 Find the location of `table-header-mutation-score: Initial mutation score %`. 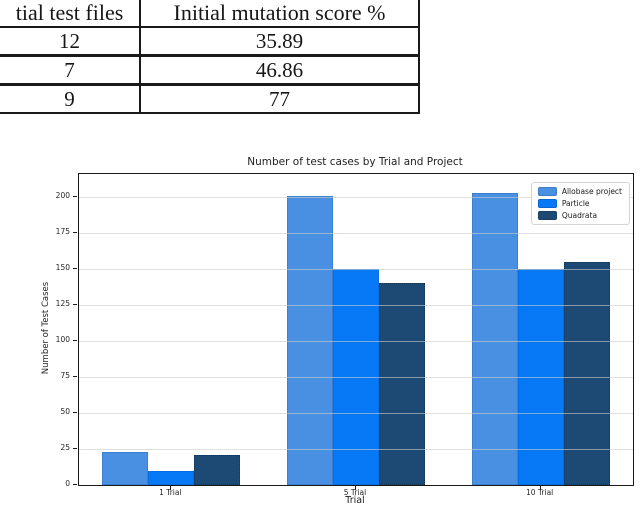

table-header-mutation-score: Initial mutation score % is located at coordinates (280, 14).